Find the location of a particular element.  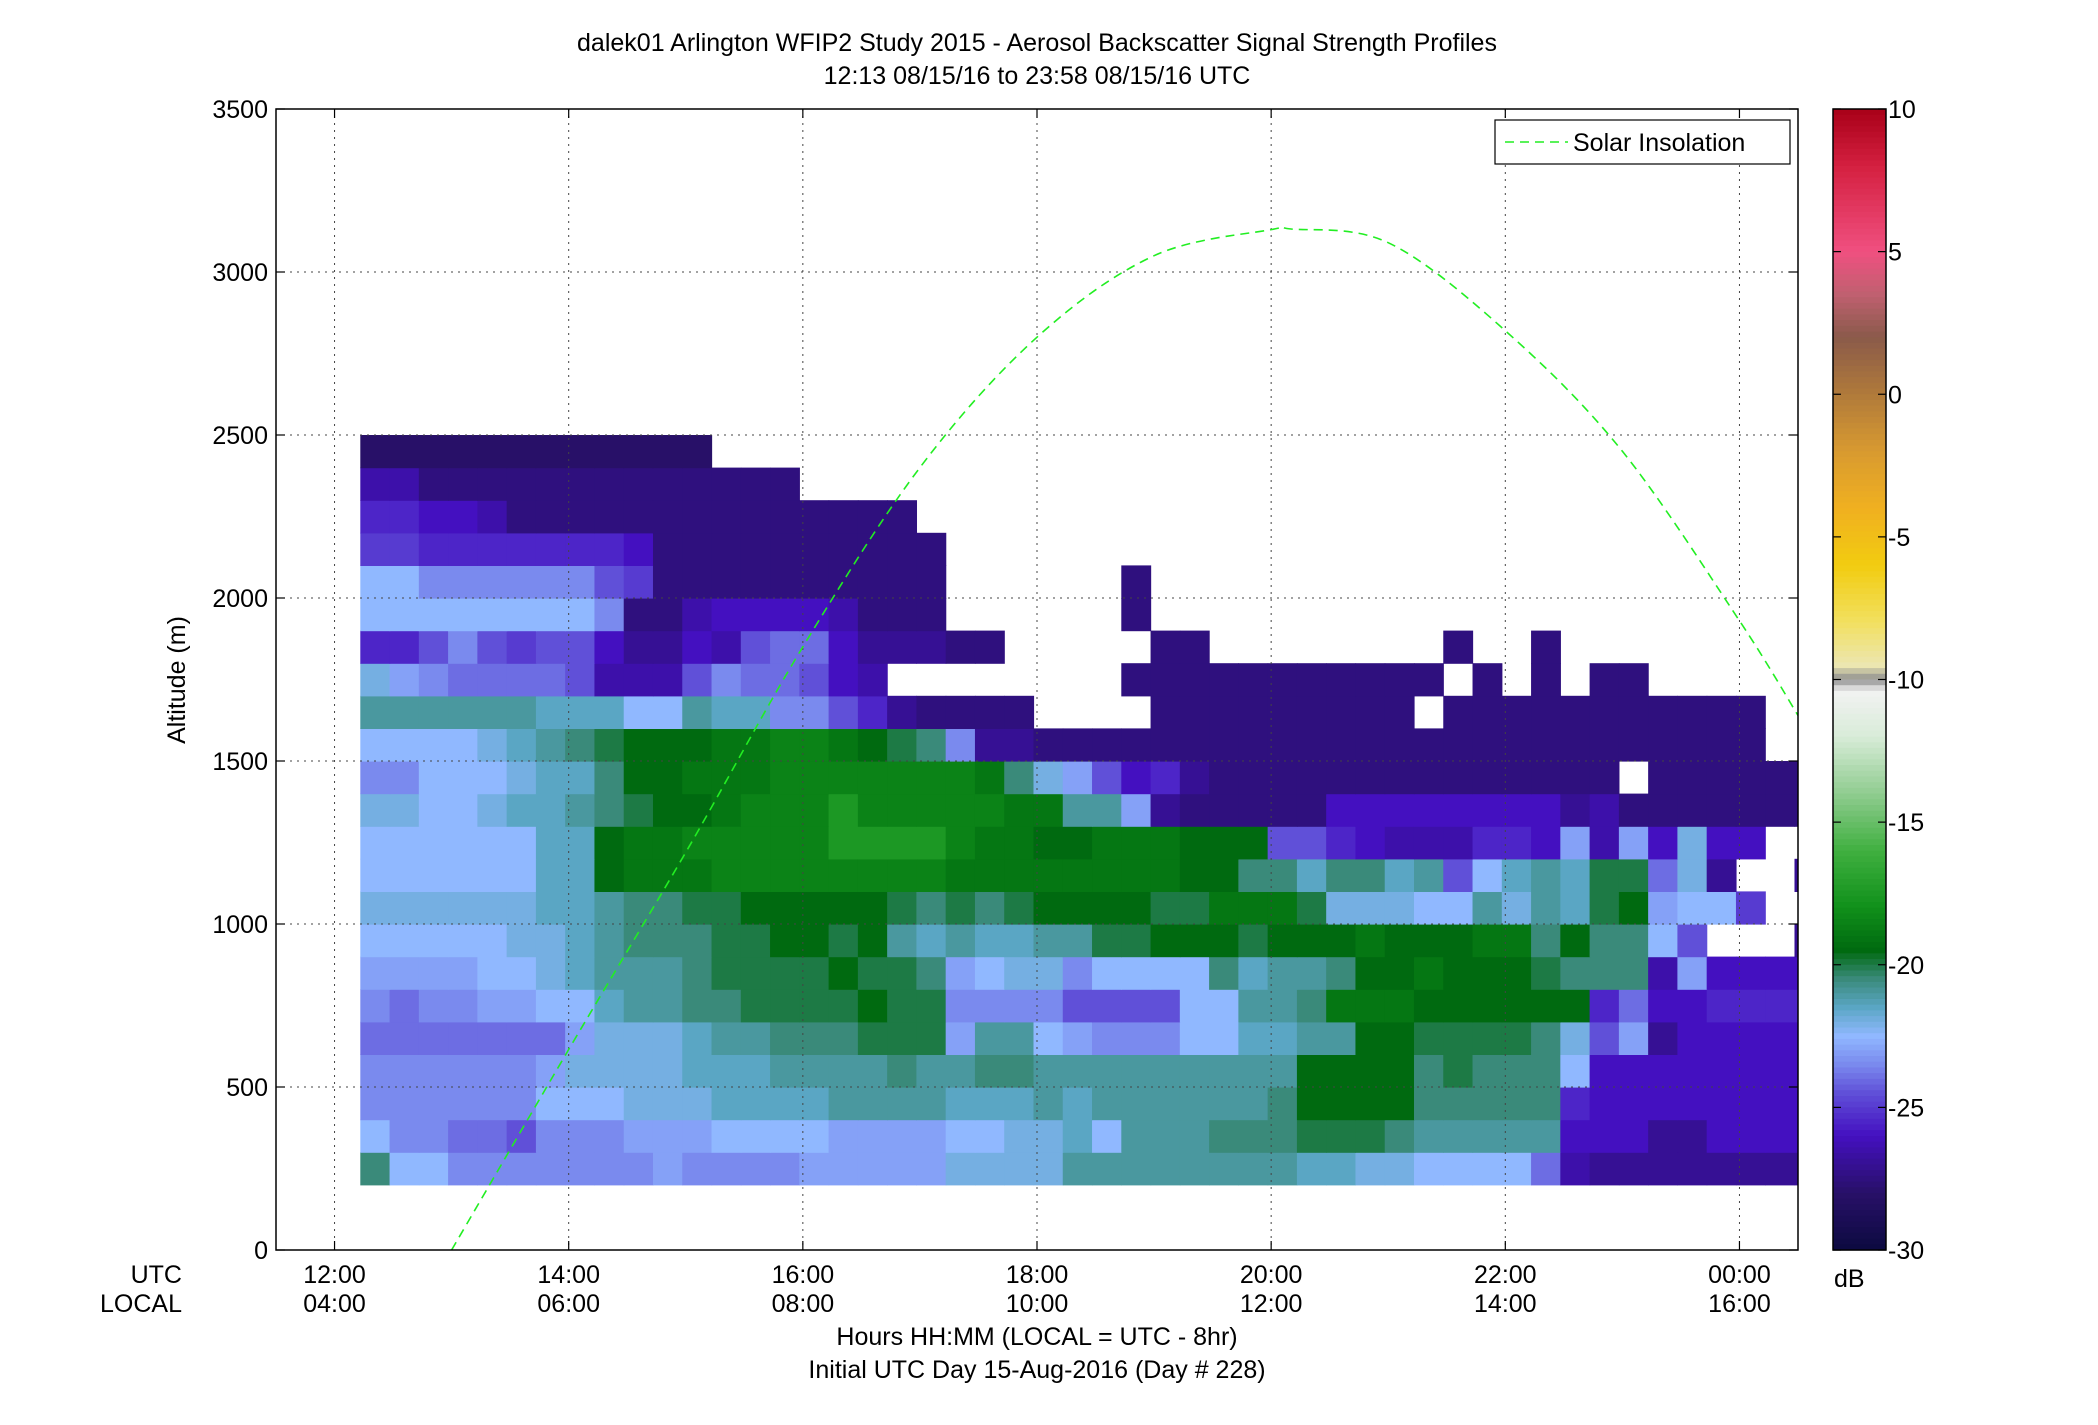

y-tick-label: 2000 is located at coordinates (240, 599).